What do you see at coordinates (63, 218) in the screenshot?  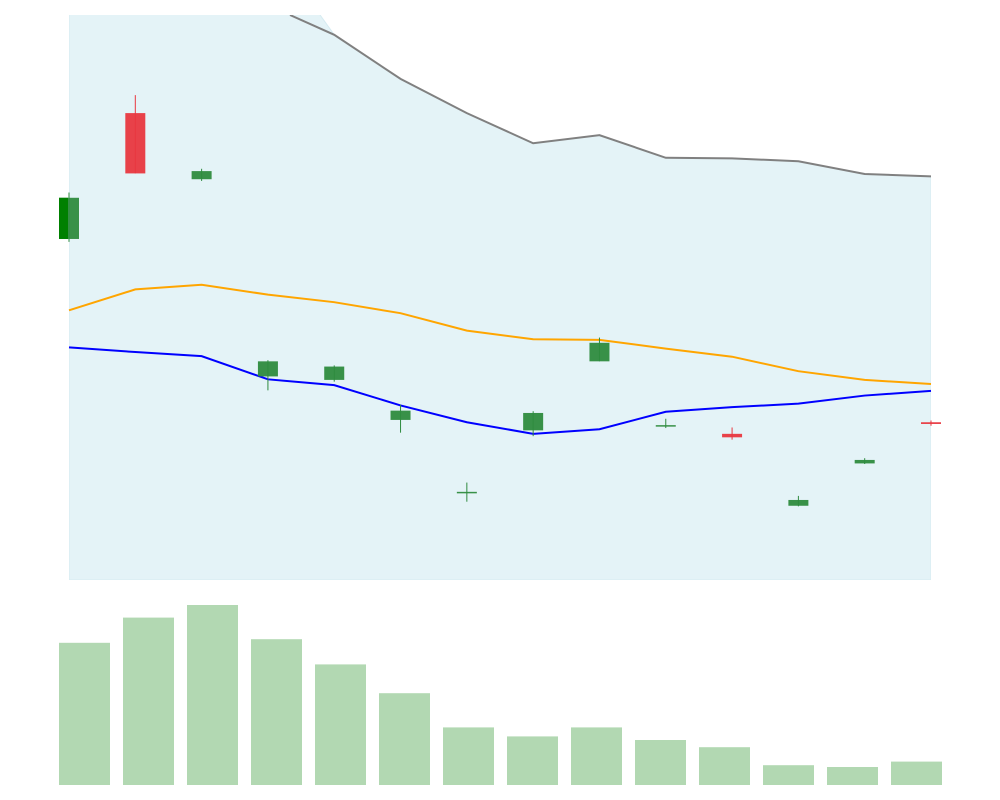 I see `candle-body-edge` at bounding box center [63, 218].